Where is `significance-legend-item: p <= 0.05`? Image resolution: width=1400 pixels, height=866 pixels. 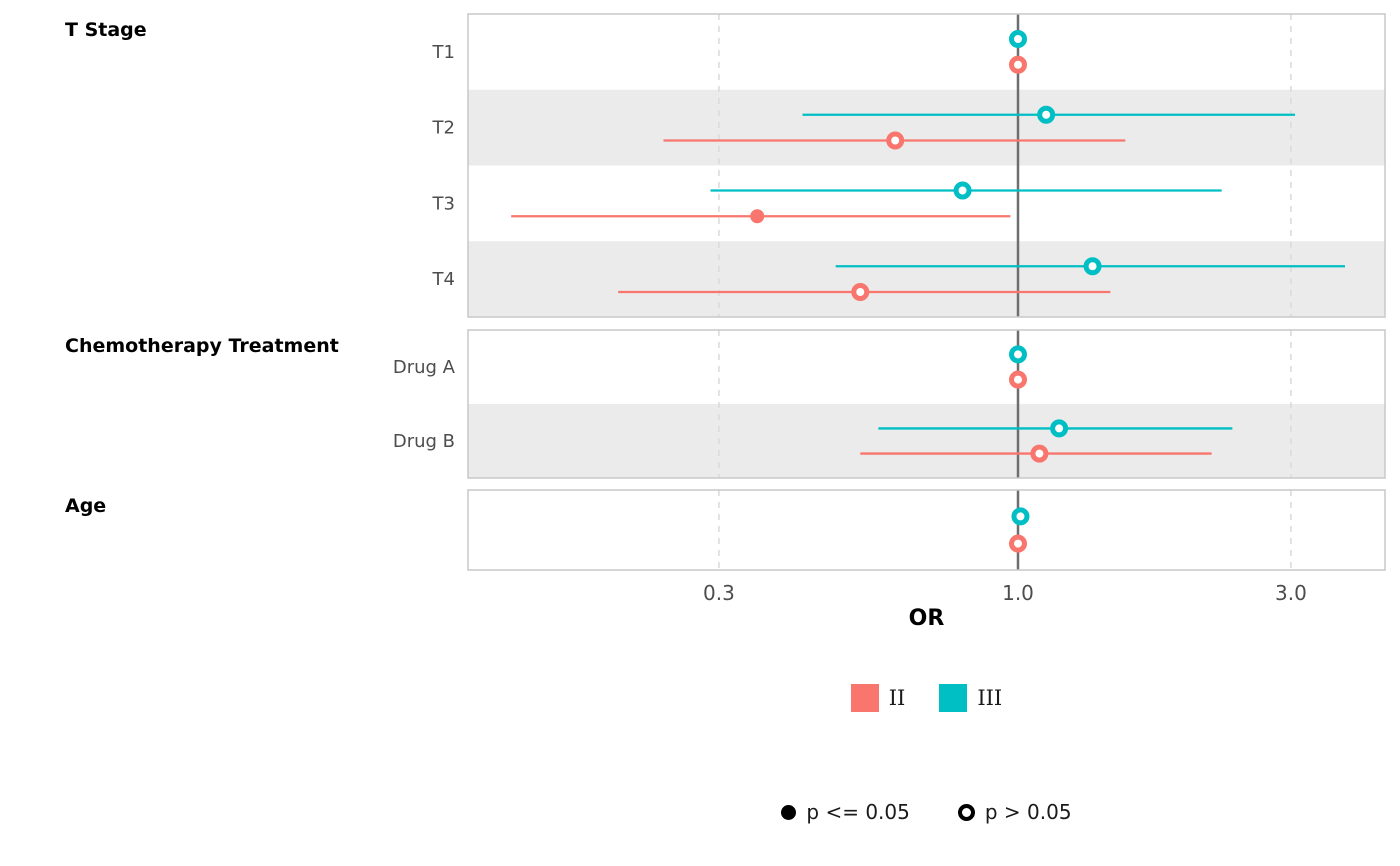
significance-legend-item: p <= 0.05 is located at coordinates (845, 812).